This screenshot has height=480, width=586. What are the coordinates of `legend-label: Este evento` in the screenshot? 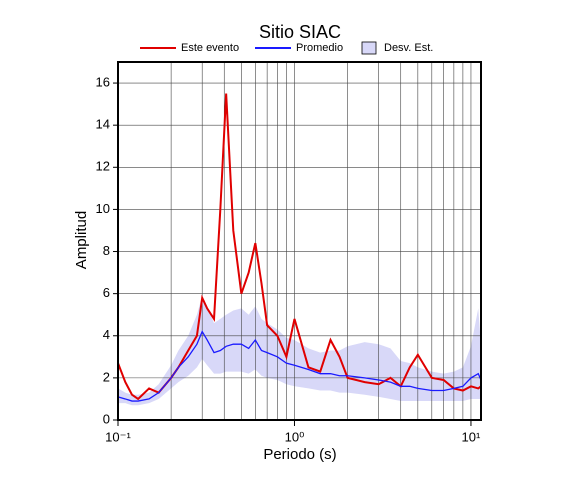 It's located at (210, 48).